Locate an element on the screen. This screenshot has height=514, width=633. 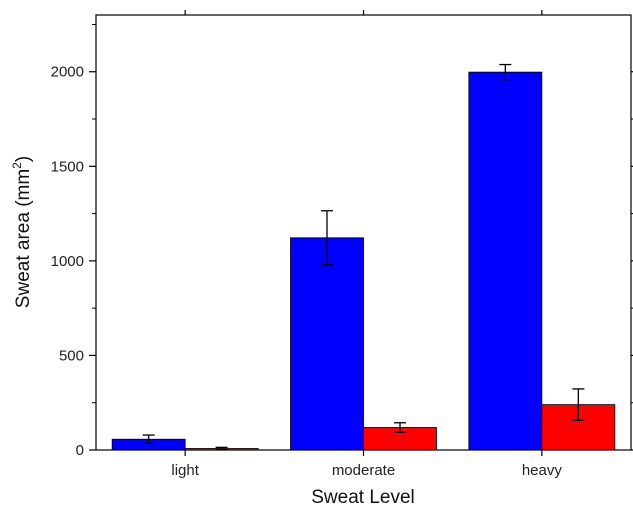
bar-moderate-series1 is located at coordinates (327, 344).